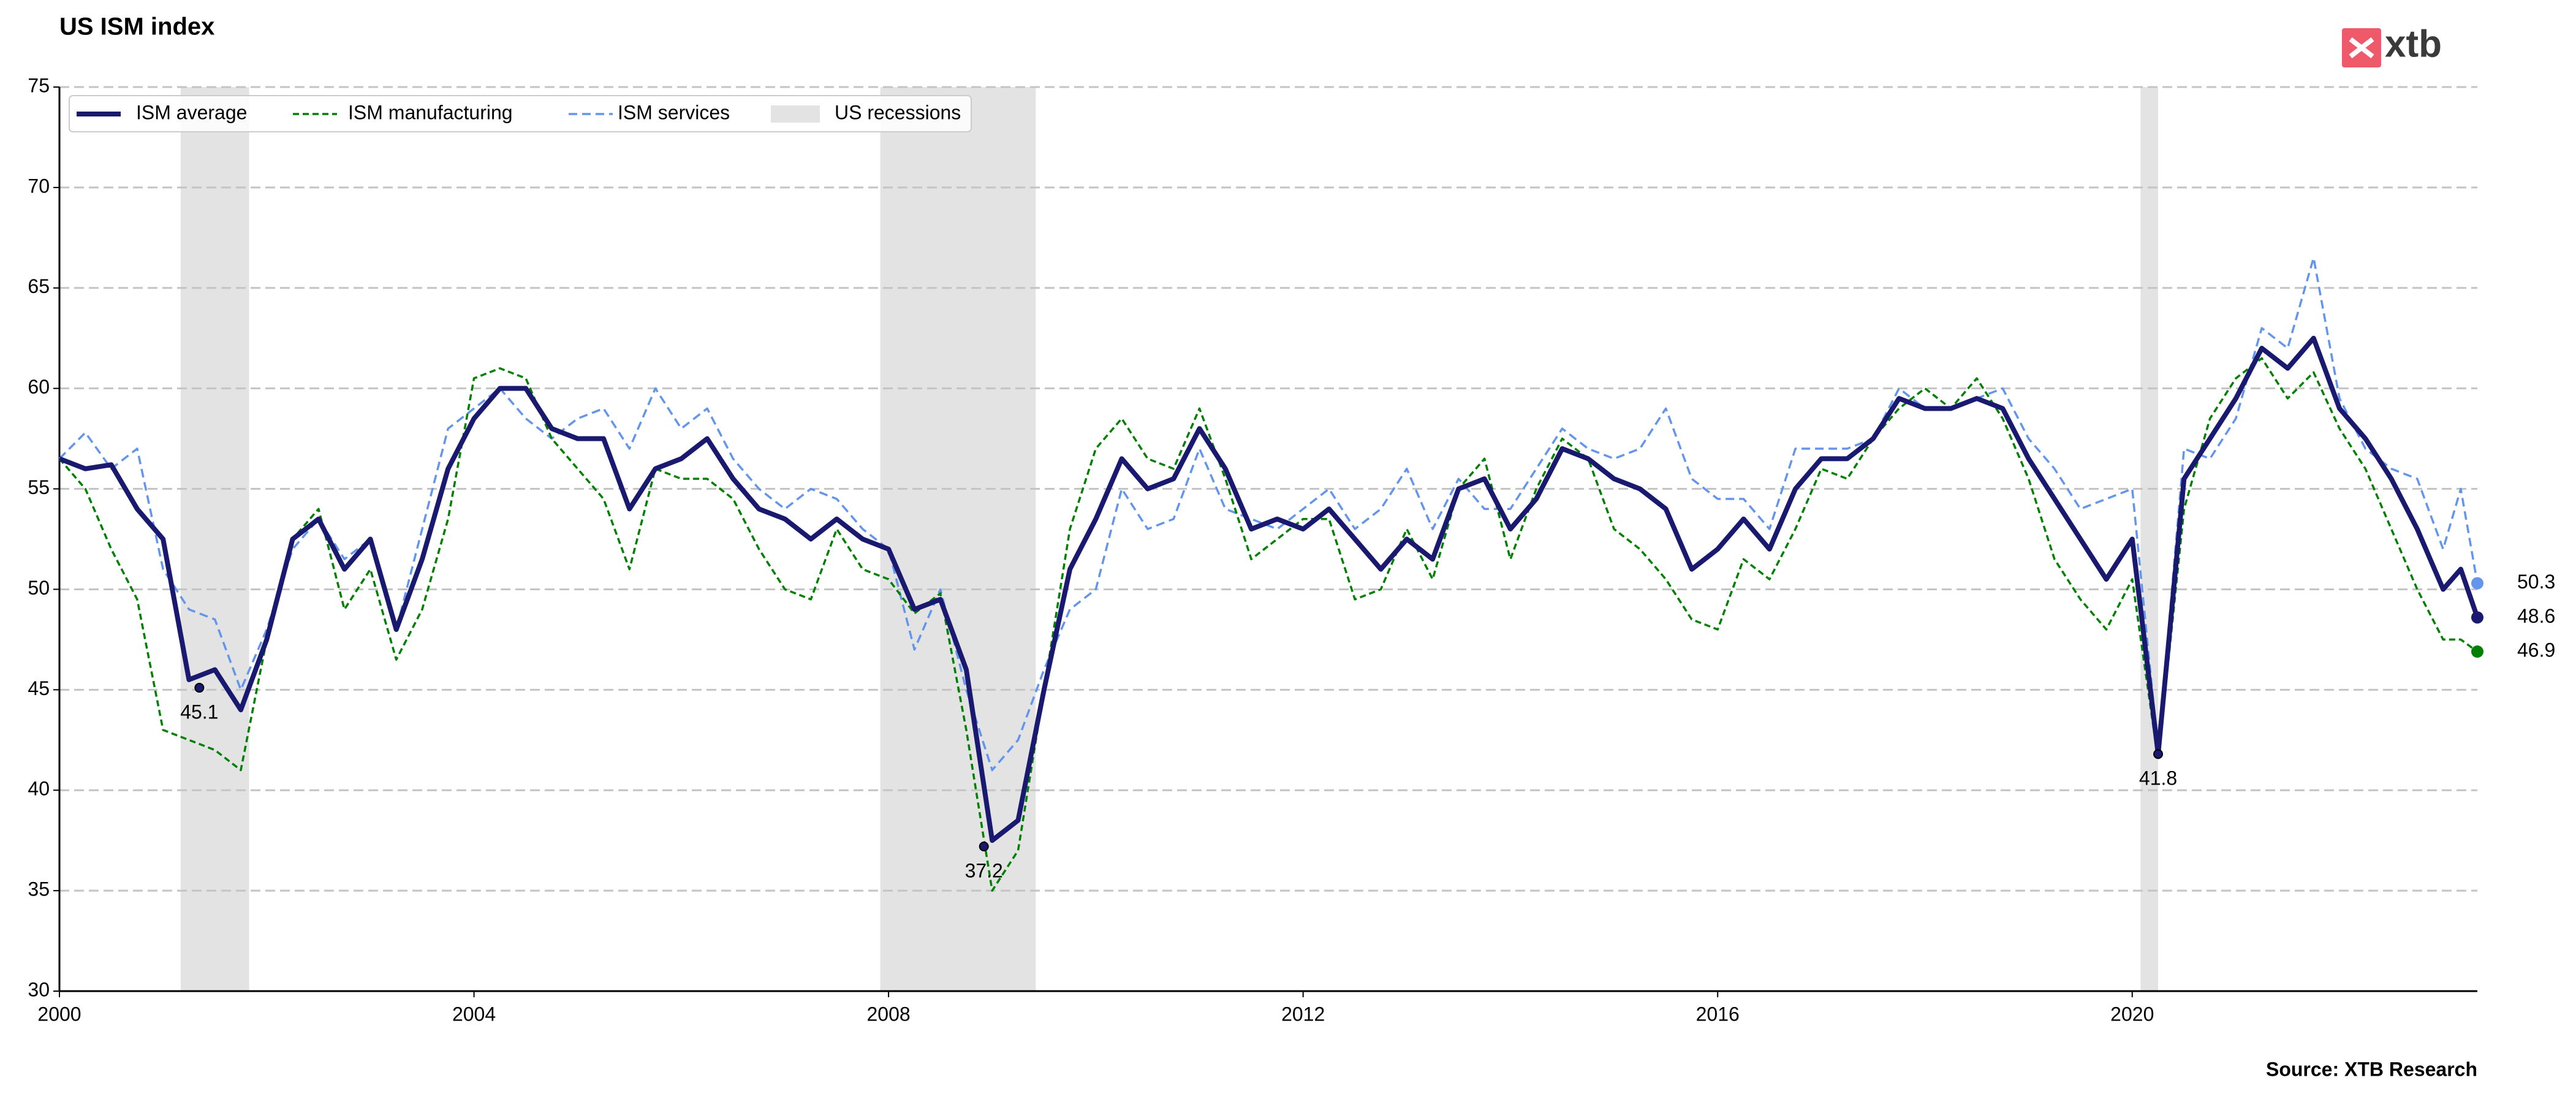 This screenshot has width=2576, height=1099. What do you see at coordinates (2371, 1069) in the screenshot?
I see `source: Source: XTB Research` at bounding box center [2371, 1069].